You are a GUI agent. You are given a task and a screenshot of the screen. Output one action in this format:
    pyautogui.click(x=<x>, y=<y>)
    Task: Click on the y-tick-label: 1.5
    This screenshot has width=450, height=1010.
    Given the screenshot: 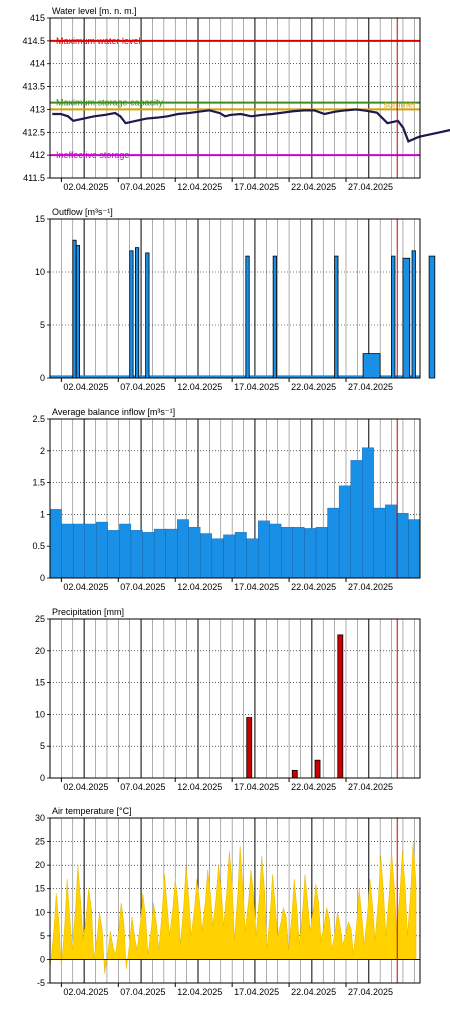 What is the action you would take?
    pyautogui.click(x=38, y=483)
    